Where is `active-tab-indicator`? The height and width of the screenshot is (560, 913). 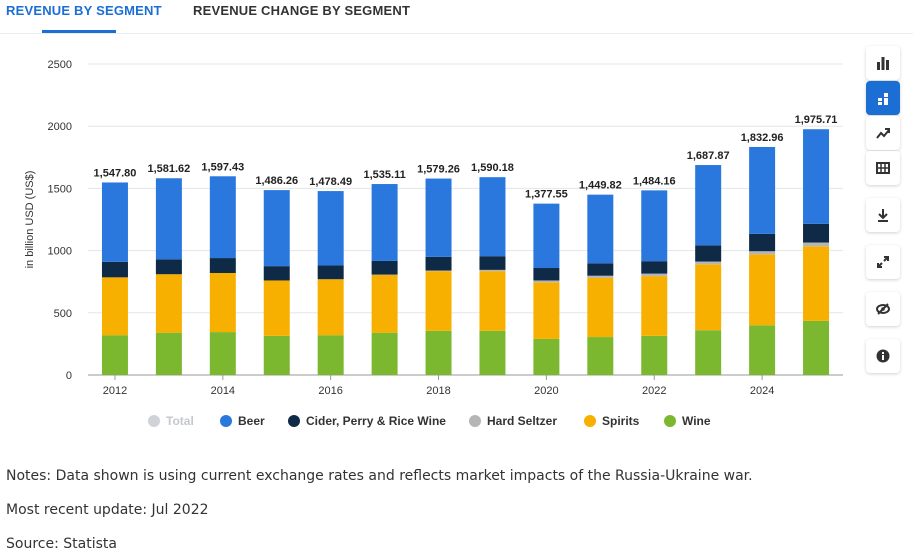 active-tab-indicator is located at coordinates (79, 31).